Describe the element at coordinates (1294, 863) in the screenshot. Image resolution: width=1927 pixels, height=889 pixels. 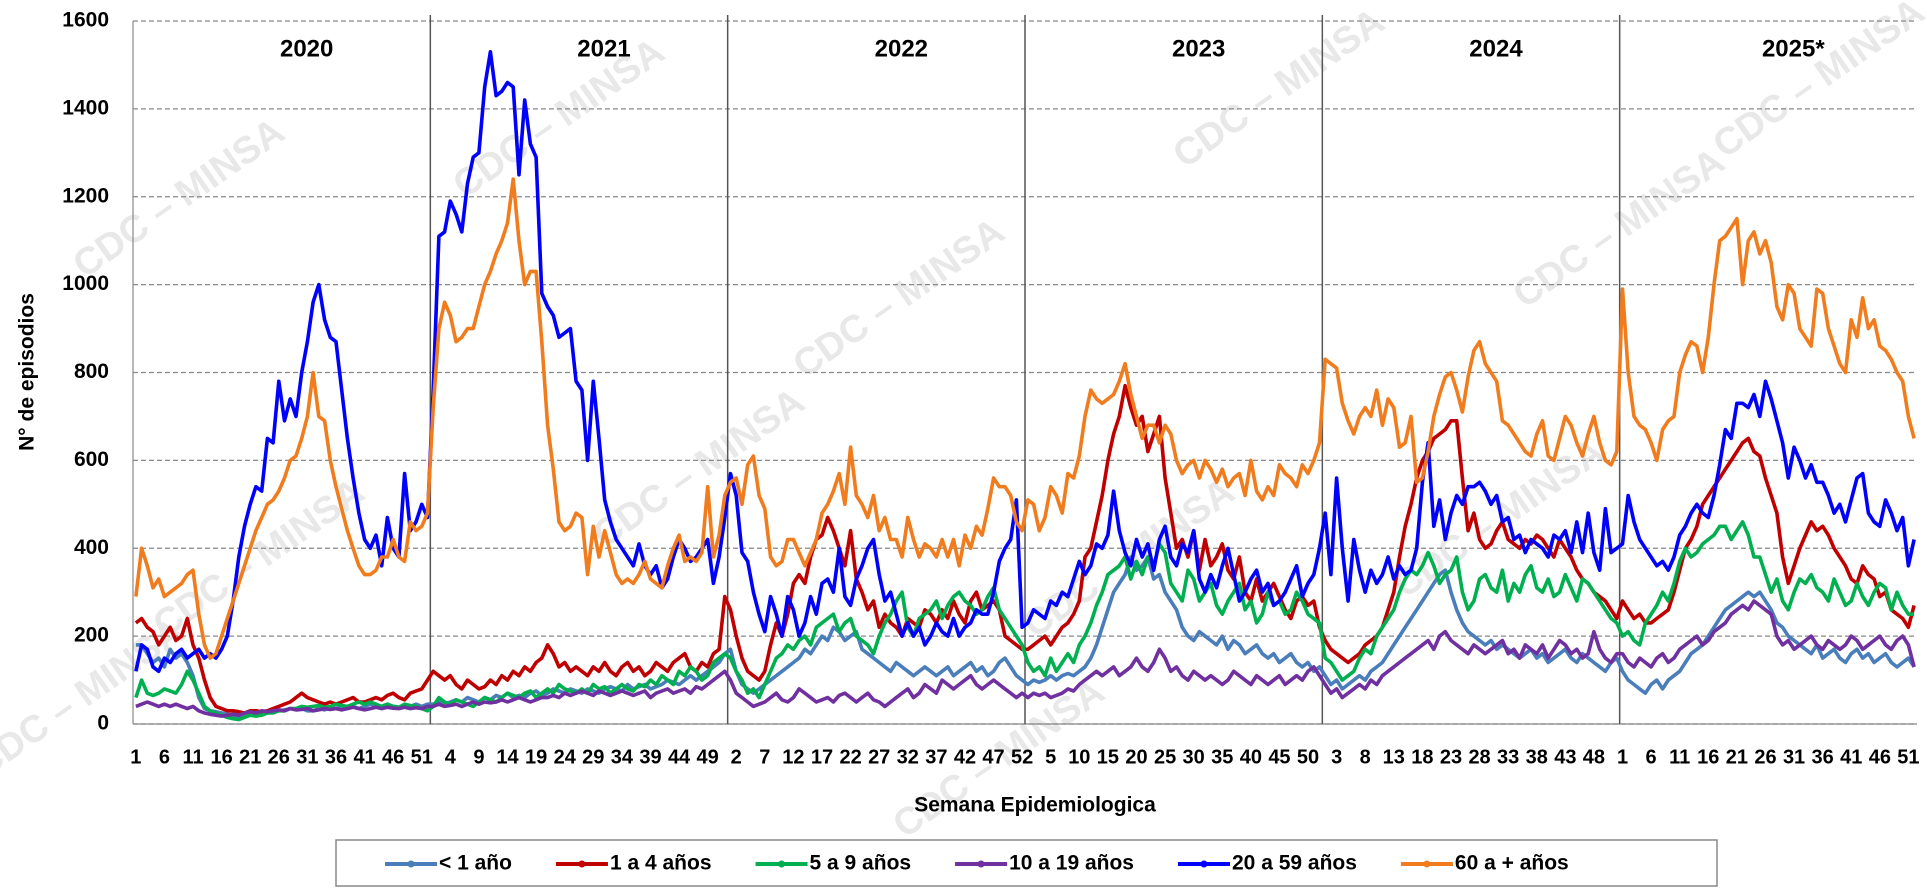
I see `legend-label: 20 a 59 años` at that location.